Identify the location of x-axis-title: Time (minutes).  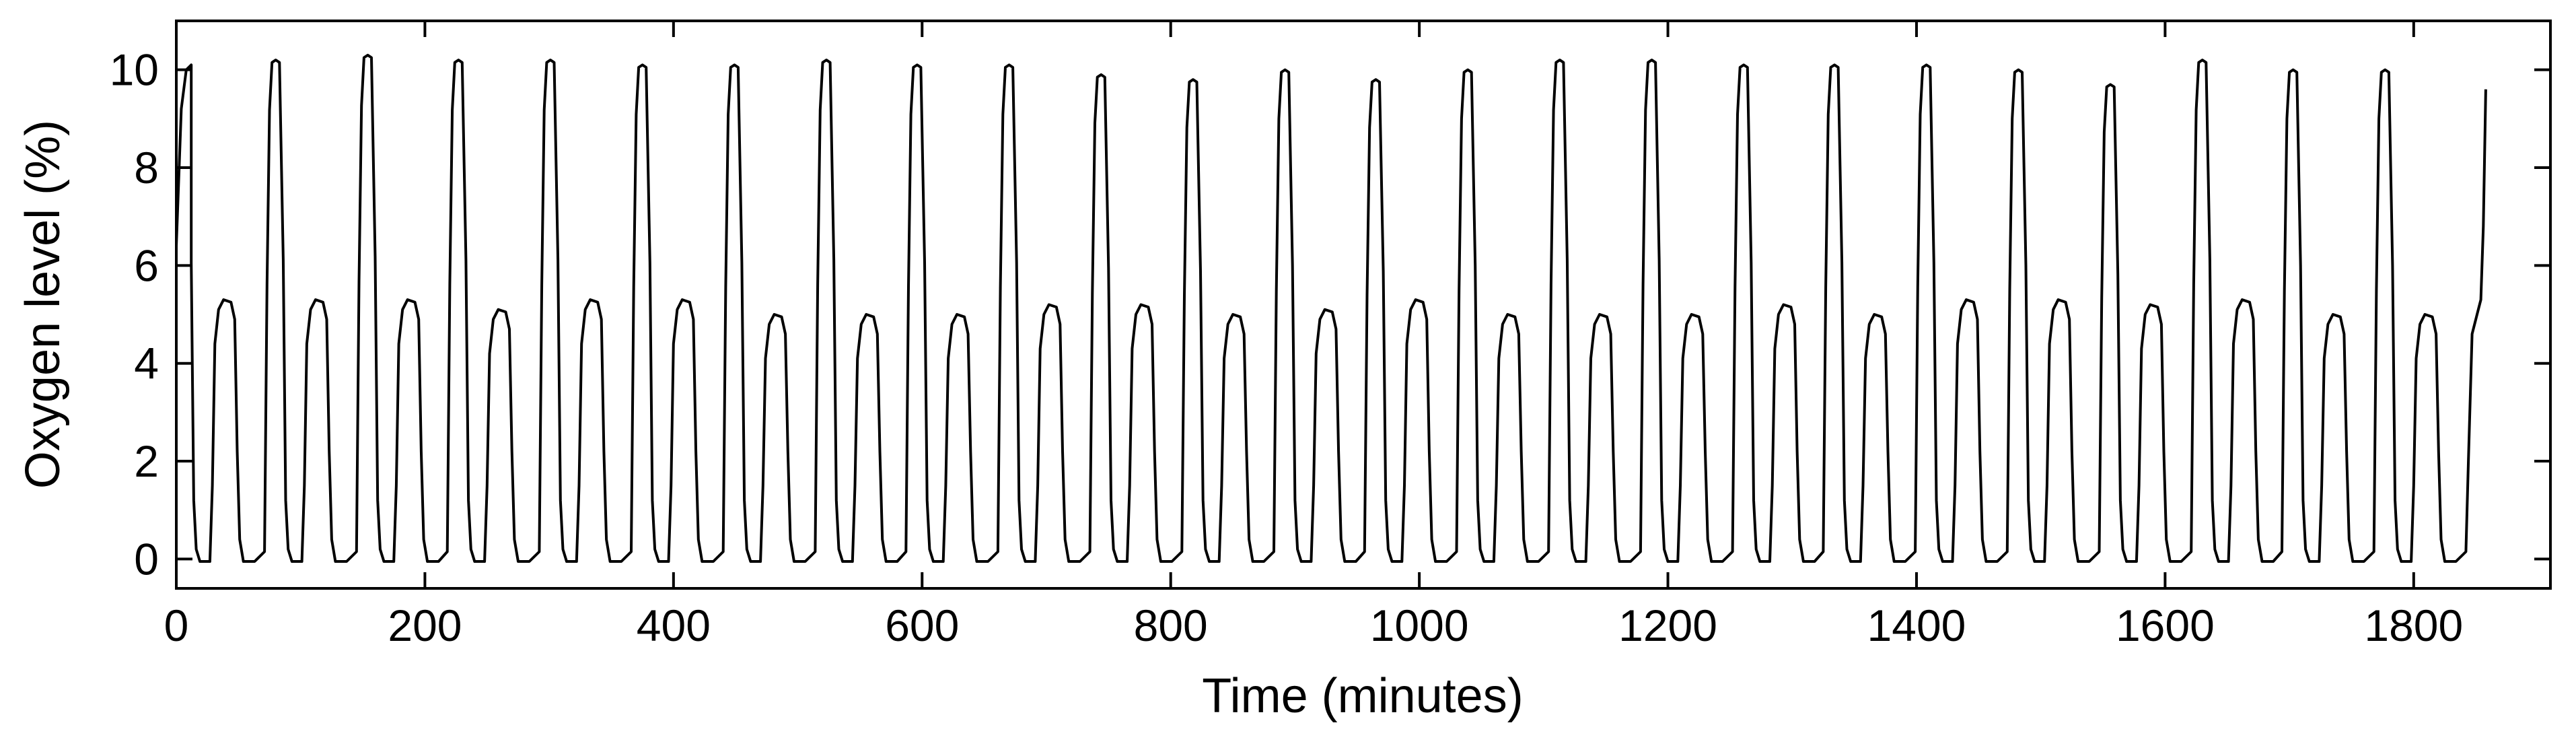
(1362, 696).